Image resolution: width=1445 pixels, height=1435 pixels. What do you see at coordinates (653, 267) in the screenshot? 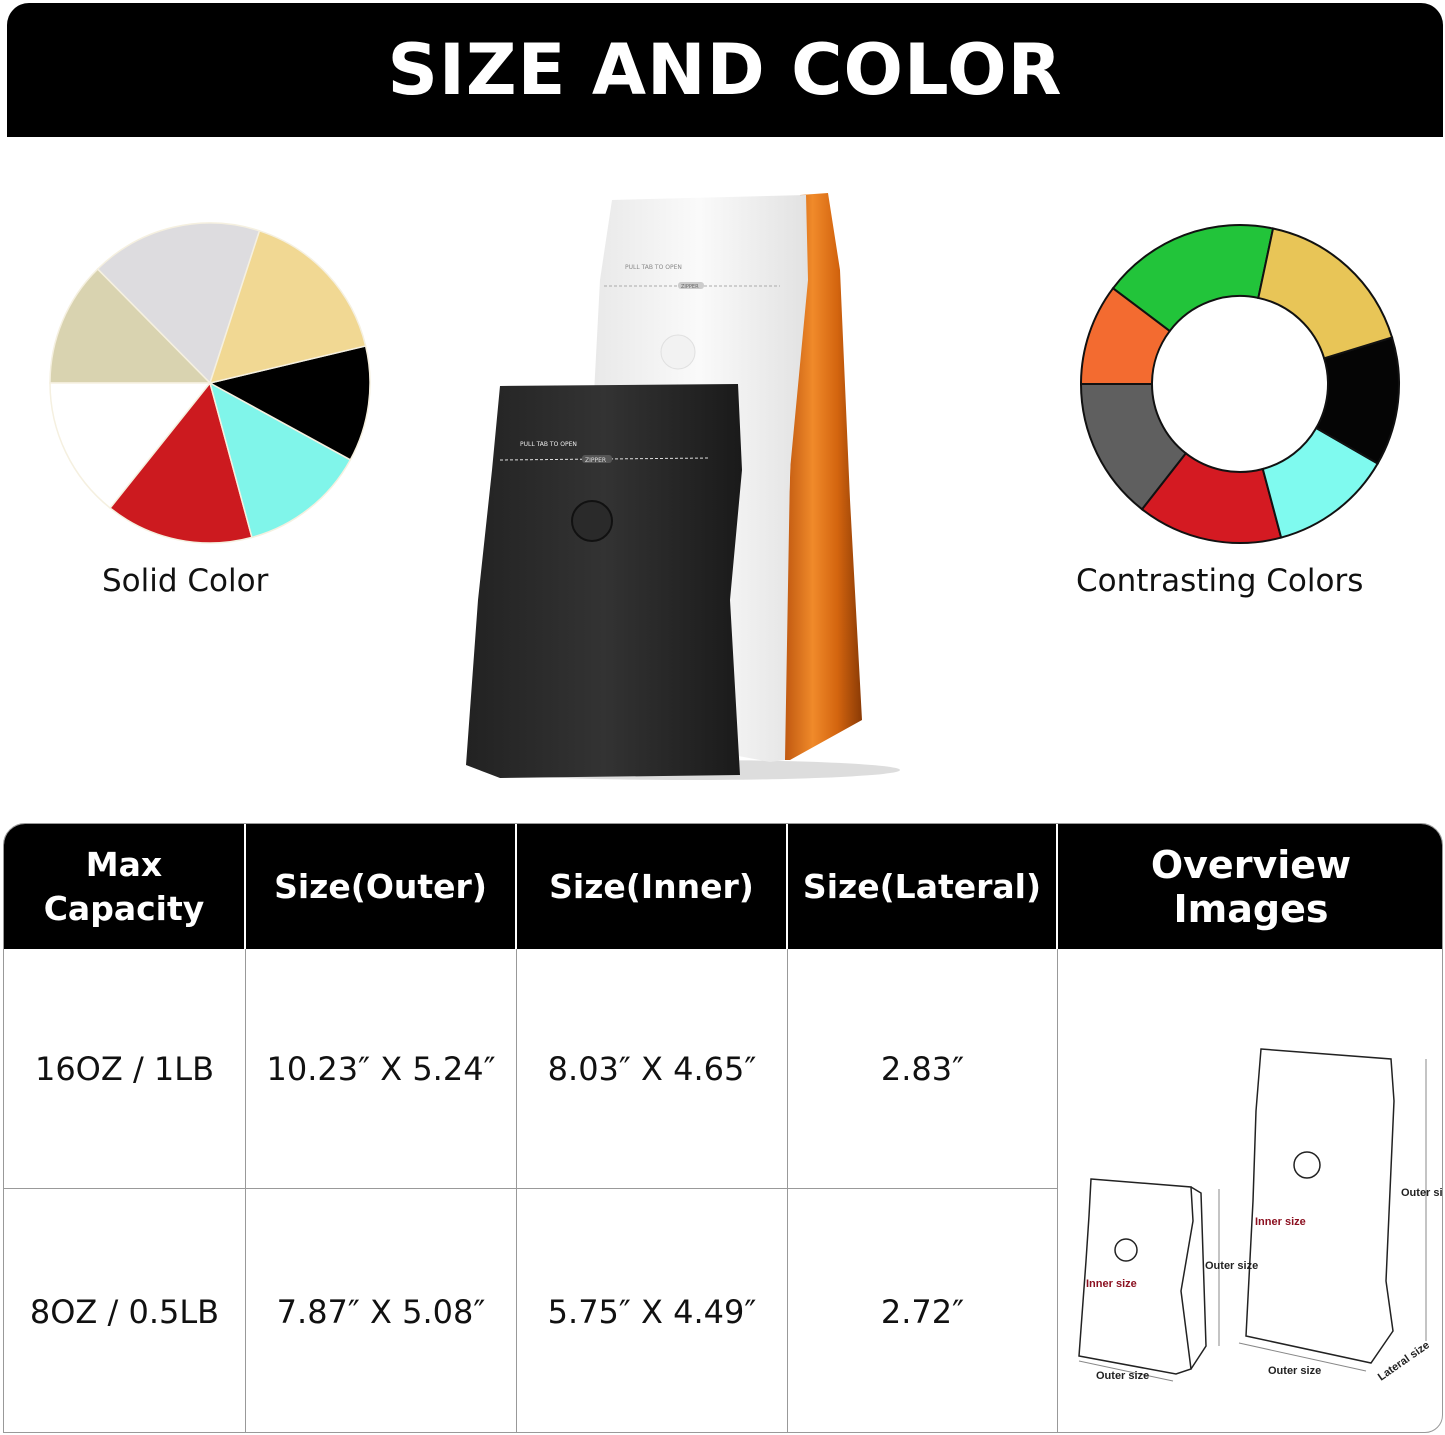
I see `pull-tab-text: PULL TAB TO OPEN` at bounding box center [653, 267].